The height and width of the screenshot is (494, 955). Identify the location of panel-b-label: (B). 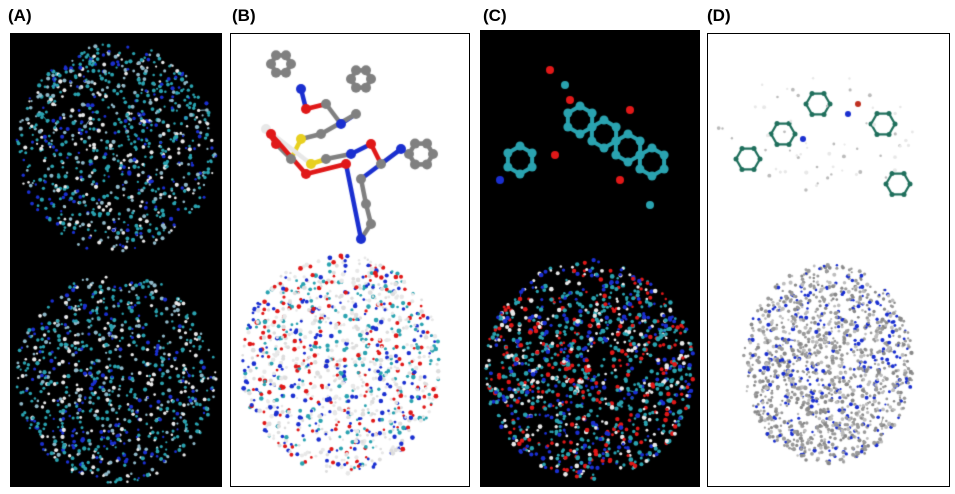
(244, 15).